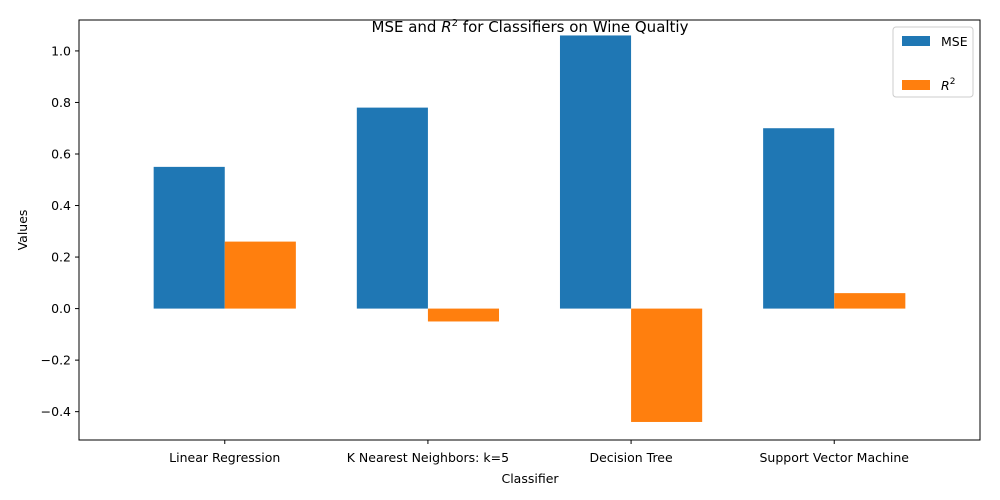  Describe the element at coordinates (56, 411) in the screenshot. I see `y-tick-label: −0.4` at that location.